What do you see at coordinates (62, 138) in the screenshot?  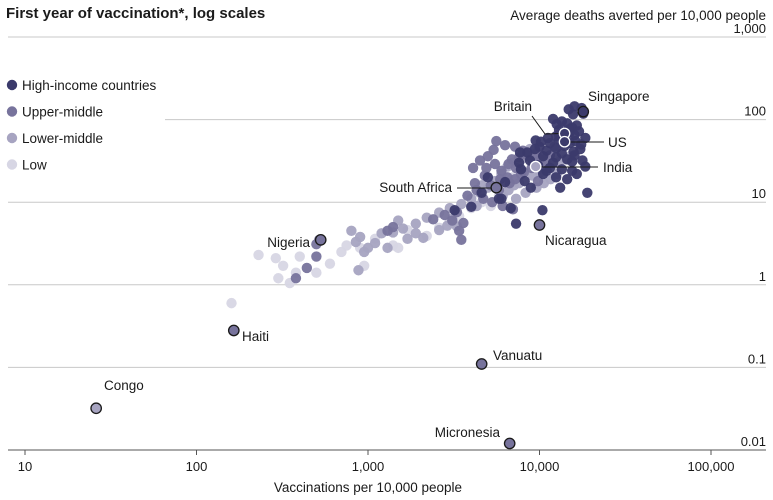 I see `legend-label-lower: Lower-middle` at bounding box center [62, 138].